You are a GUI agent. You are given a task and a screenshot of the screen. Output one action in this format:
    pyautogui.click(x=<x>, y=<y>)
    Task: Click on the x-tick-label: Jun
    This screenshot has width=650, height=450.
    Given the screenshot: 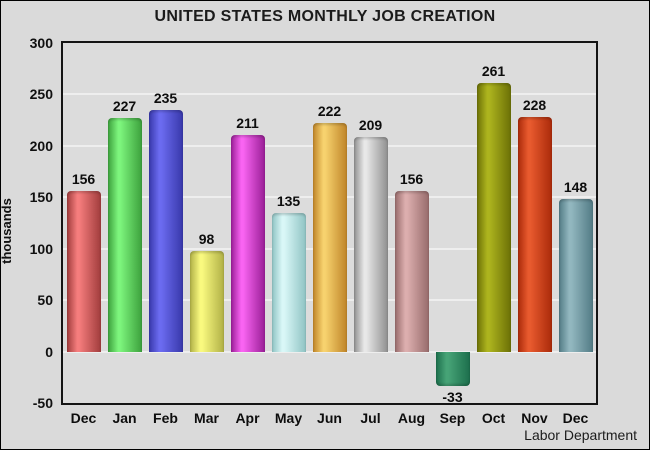 What is the action you would take?
    pyautogui.click(x=329, y=418)
    